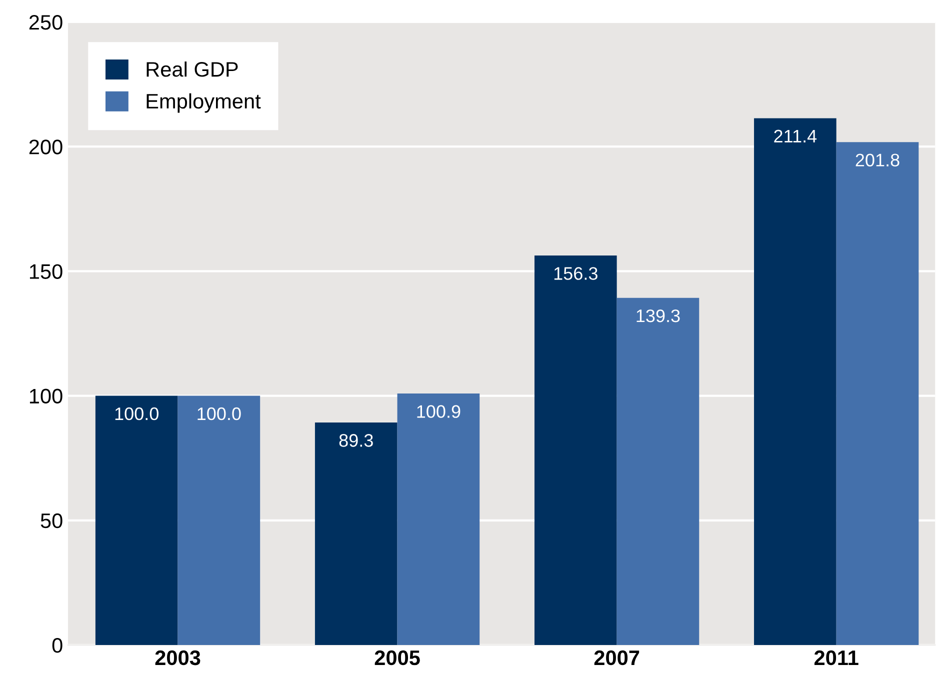  Describe the element at coordinates (576, 273) in the screenshot. I see `data-label: 156.3` at that location.